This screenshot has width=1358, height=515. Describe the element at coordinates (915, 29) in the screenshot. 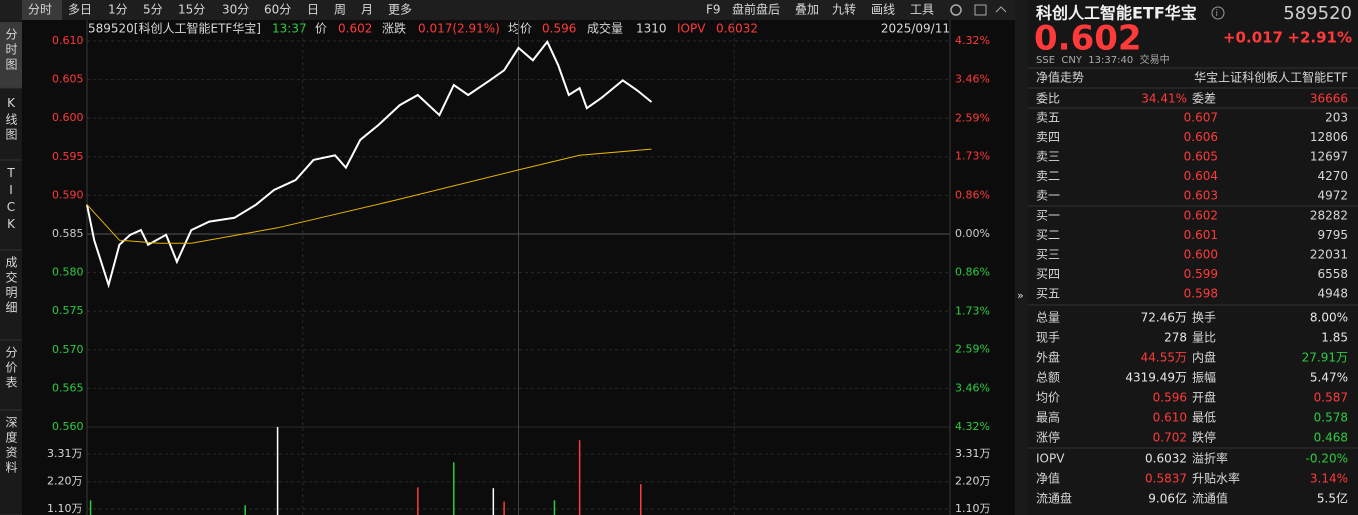

I see `info-date: 2025/09/11` at that location.